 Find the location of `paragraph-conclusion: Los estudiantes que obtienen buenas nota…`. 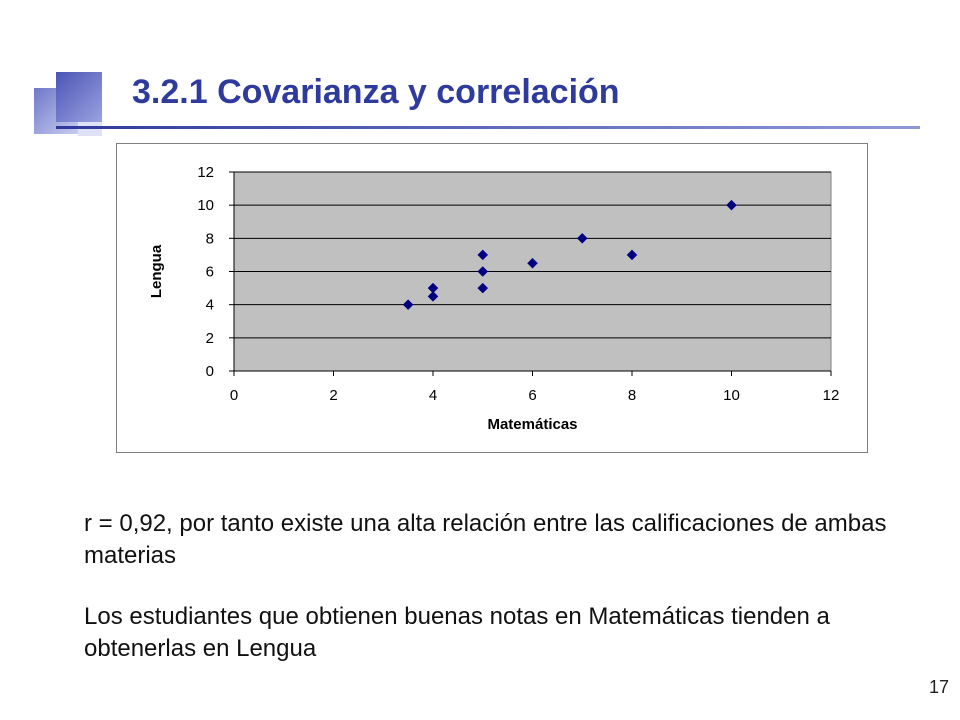

paragraph-conclusion: Los estudiantes que obtienen buenas nota… is located at coordinates (457, 632).